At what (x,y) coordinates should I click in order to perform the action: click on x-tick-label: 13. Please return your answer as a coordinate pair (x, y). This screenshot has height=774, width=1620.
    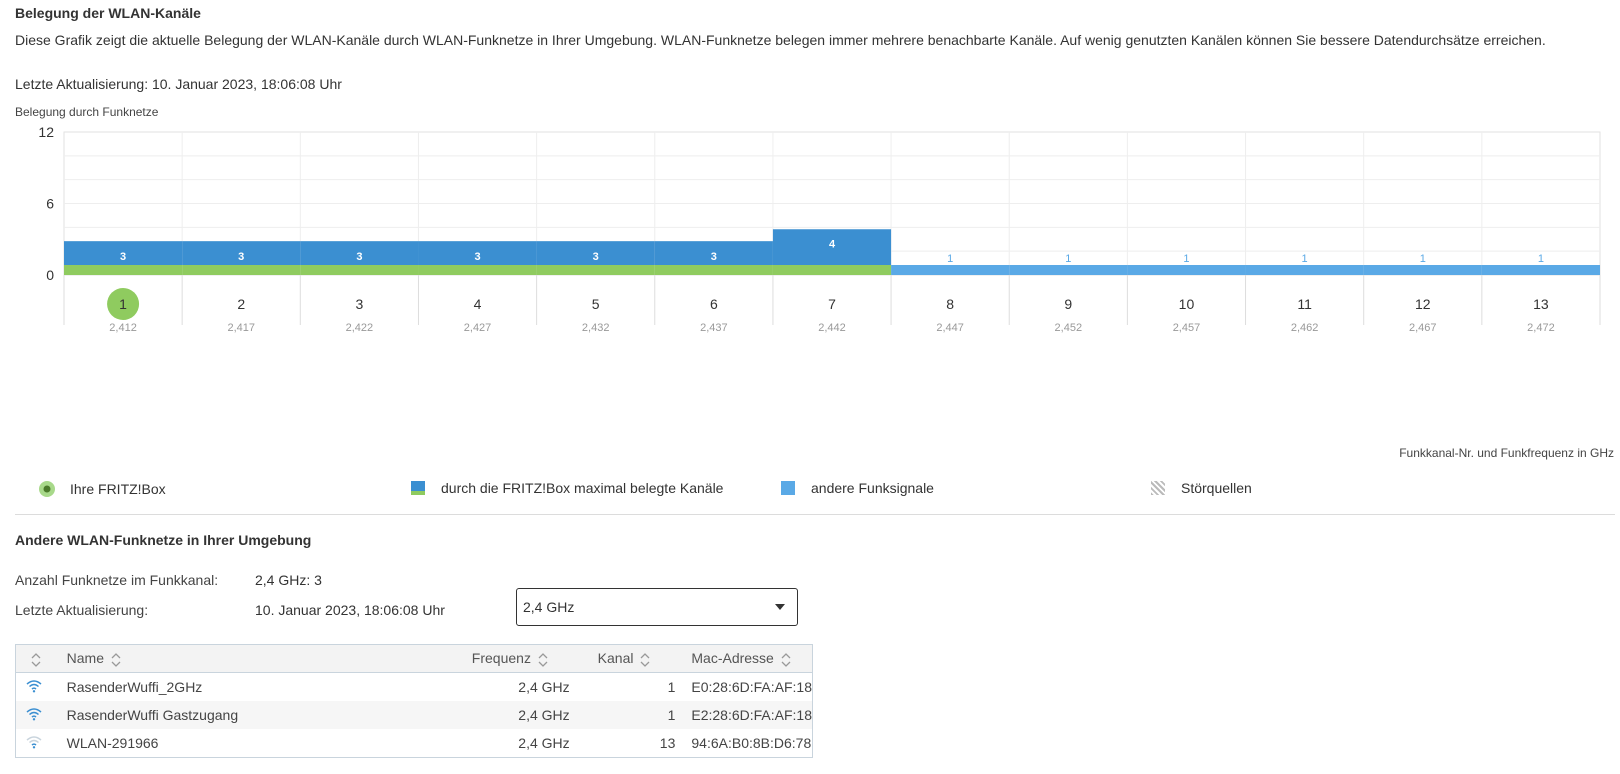
    Looking at the image, I should click on (1541, 304).